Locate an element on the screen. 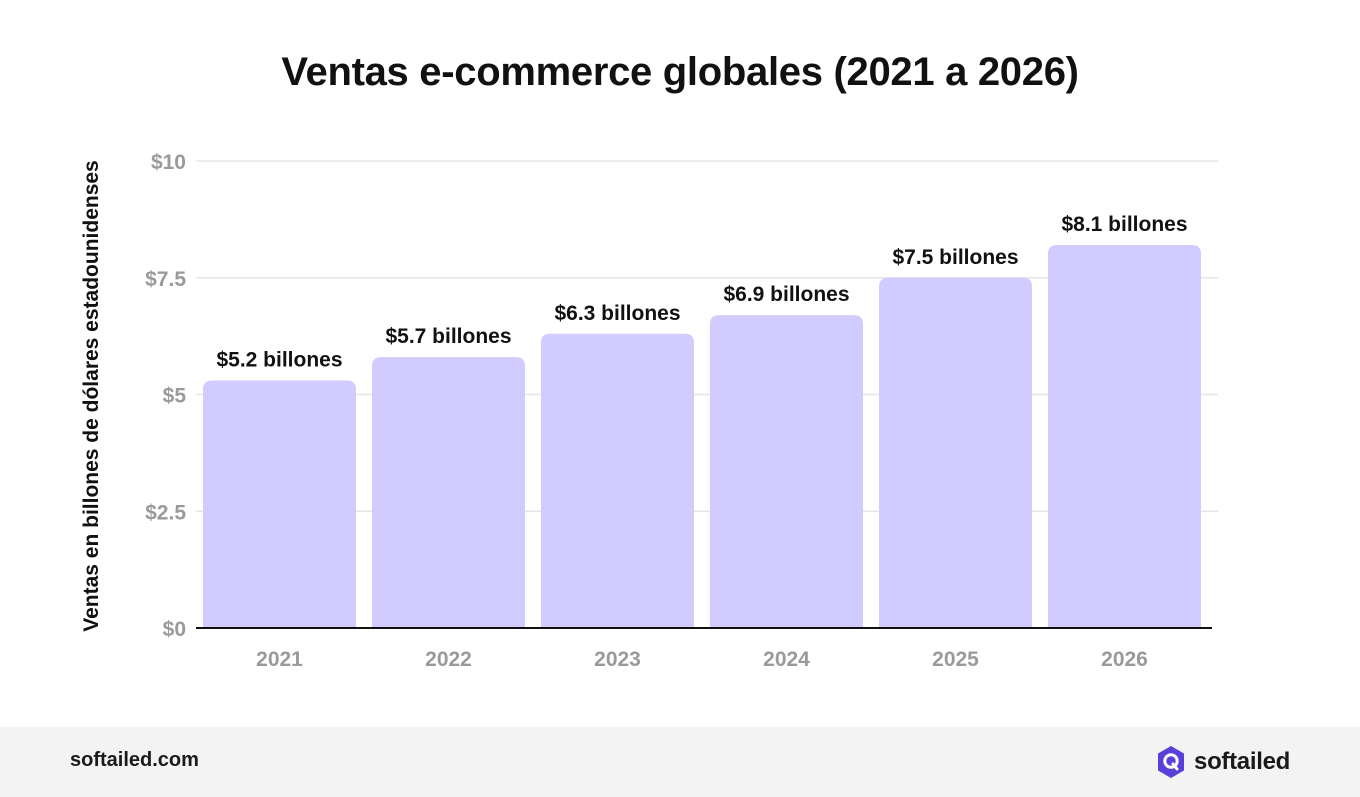  x-tick-label: 2026 is located at coordinates (1124, 659).